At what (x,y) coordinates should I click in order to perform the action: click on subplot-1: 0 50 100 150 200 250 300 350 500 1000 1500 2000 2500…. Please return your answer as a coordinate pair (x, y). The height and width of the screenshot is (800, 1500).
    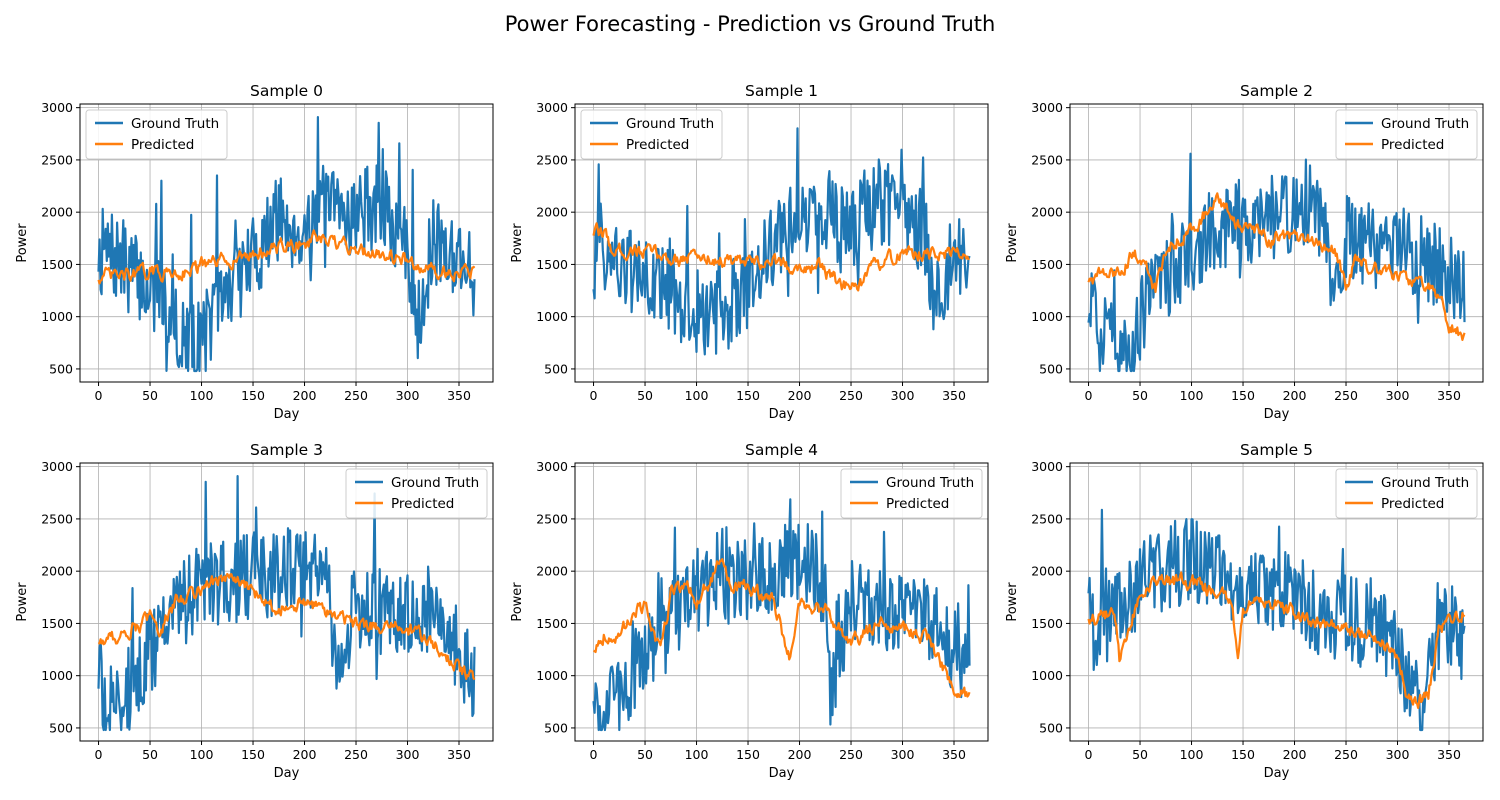
    Looking at the image, I should click on (749, 252).